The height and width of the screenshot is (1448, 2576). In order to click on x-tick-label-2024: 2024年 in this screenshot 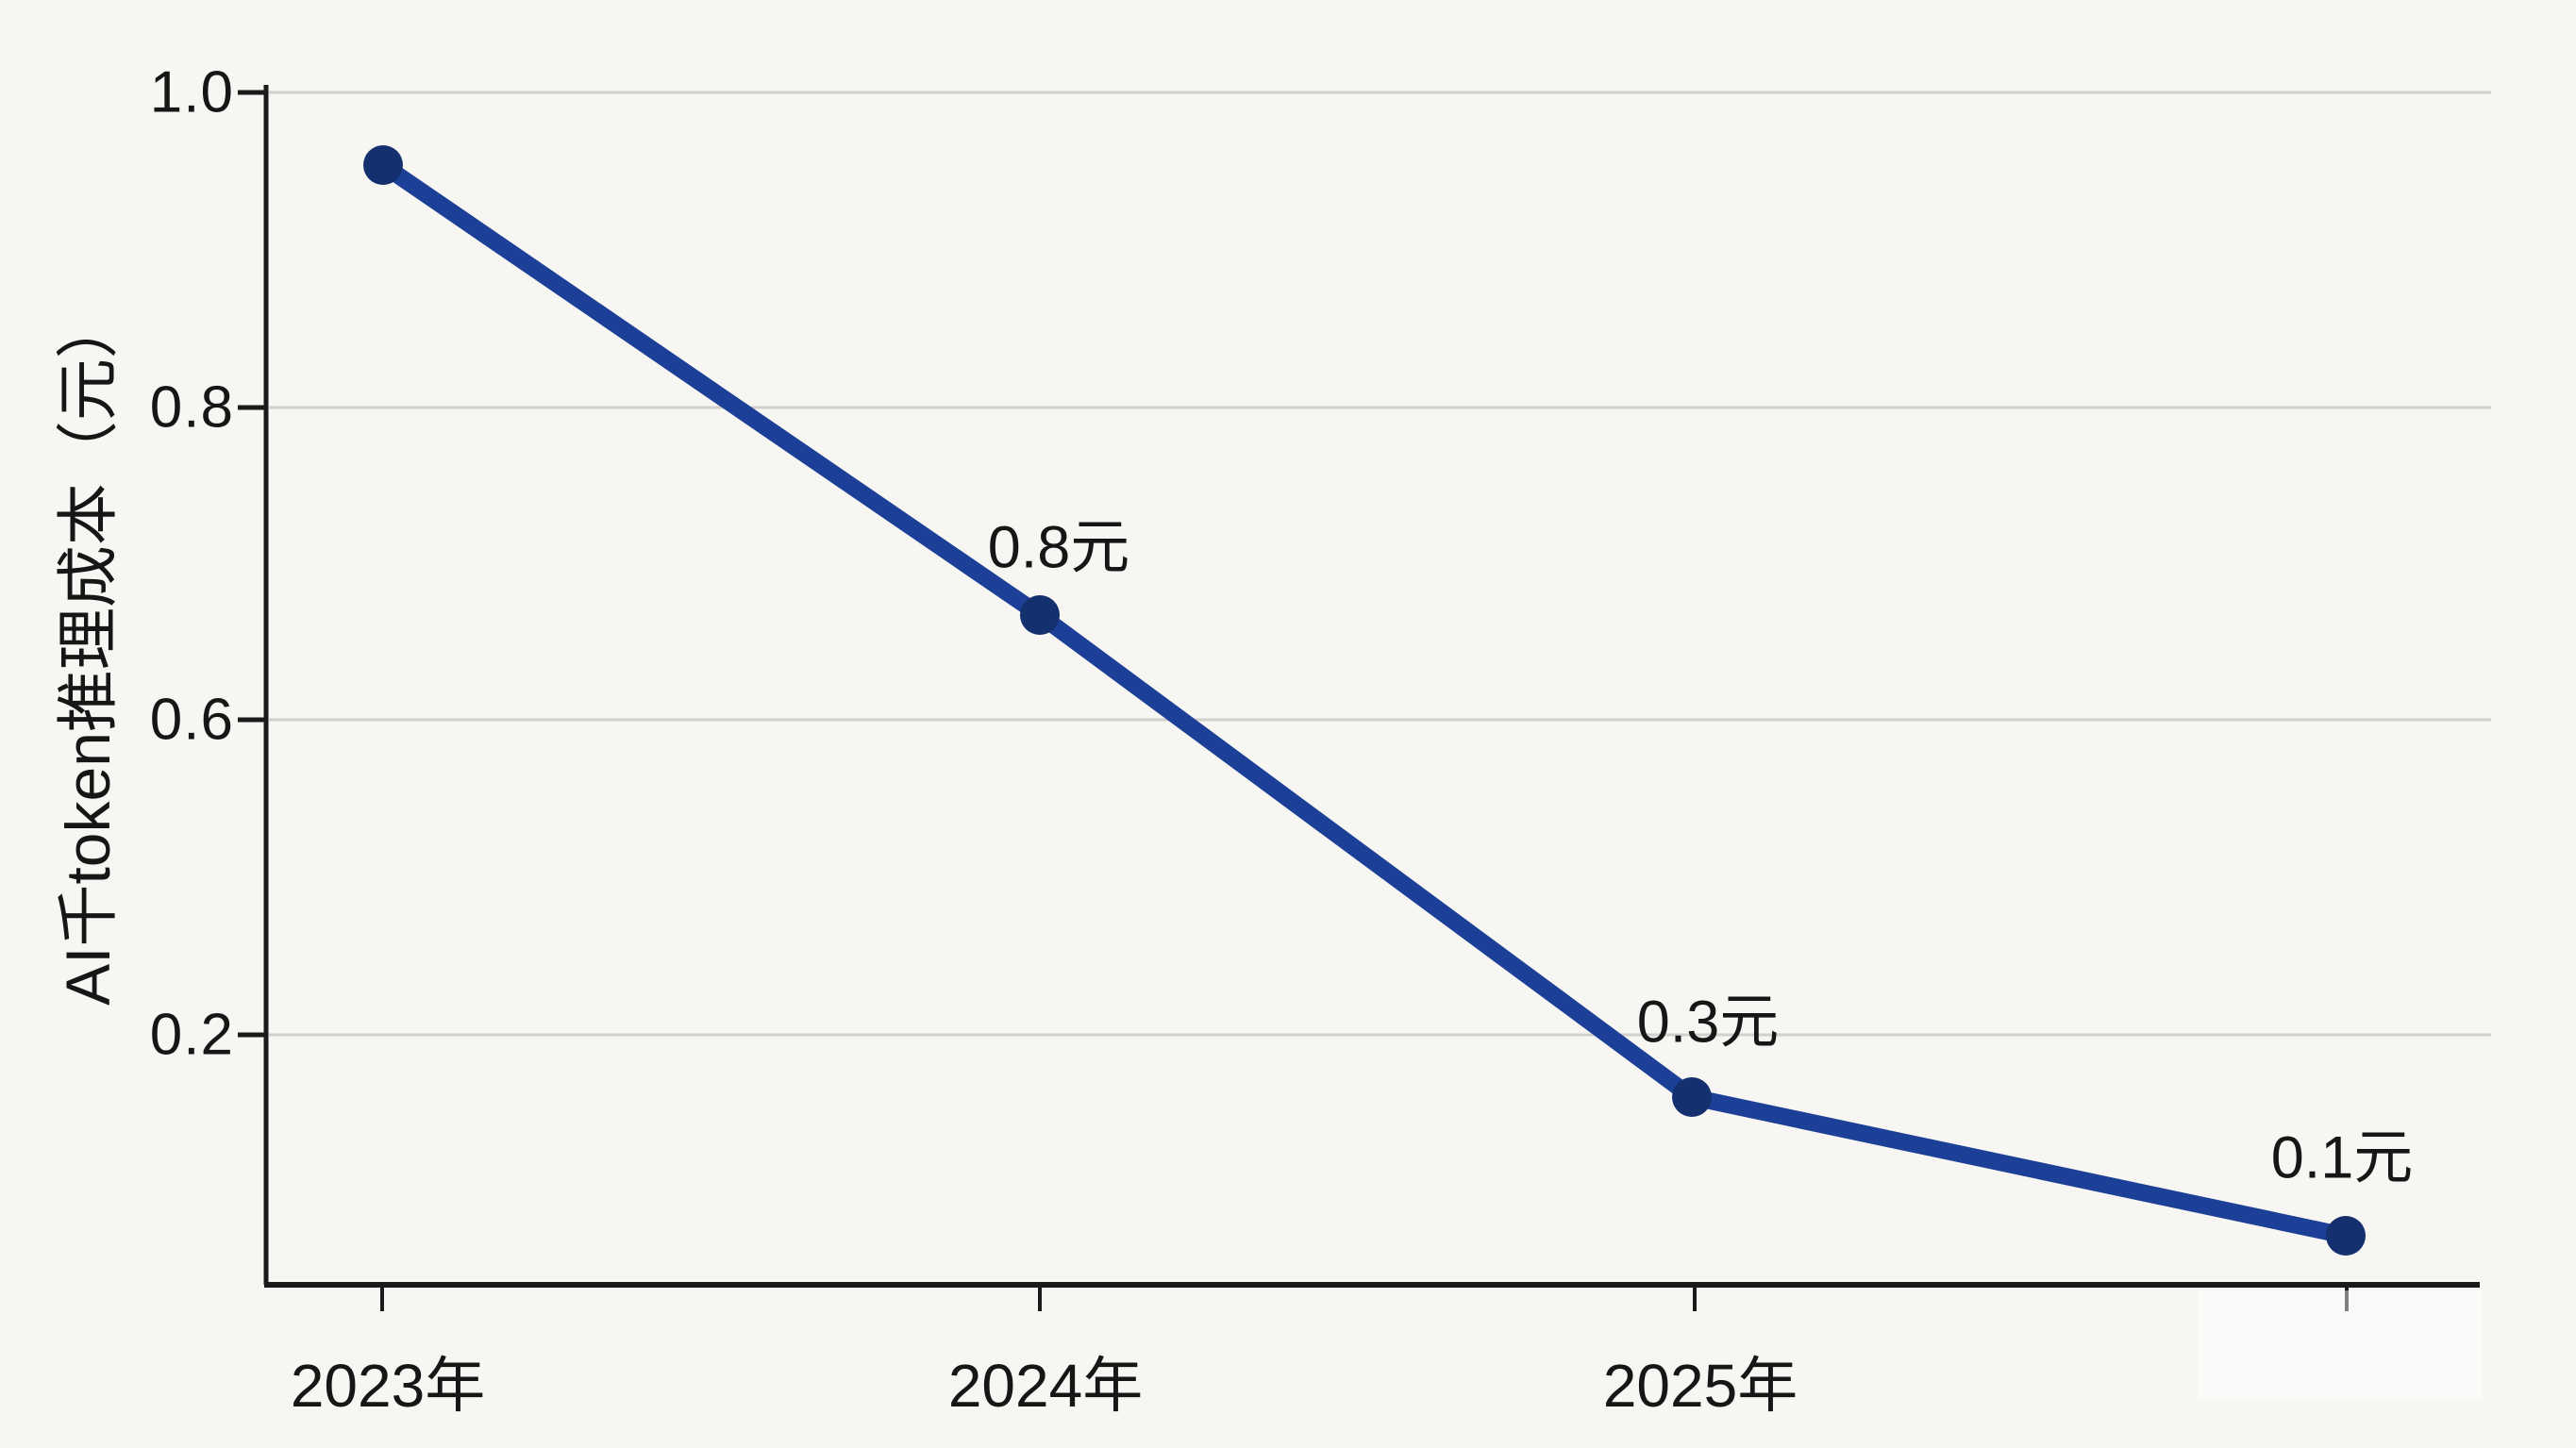, I will do `click(1045, 1386)`.